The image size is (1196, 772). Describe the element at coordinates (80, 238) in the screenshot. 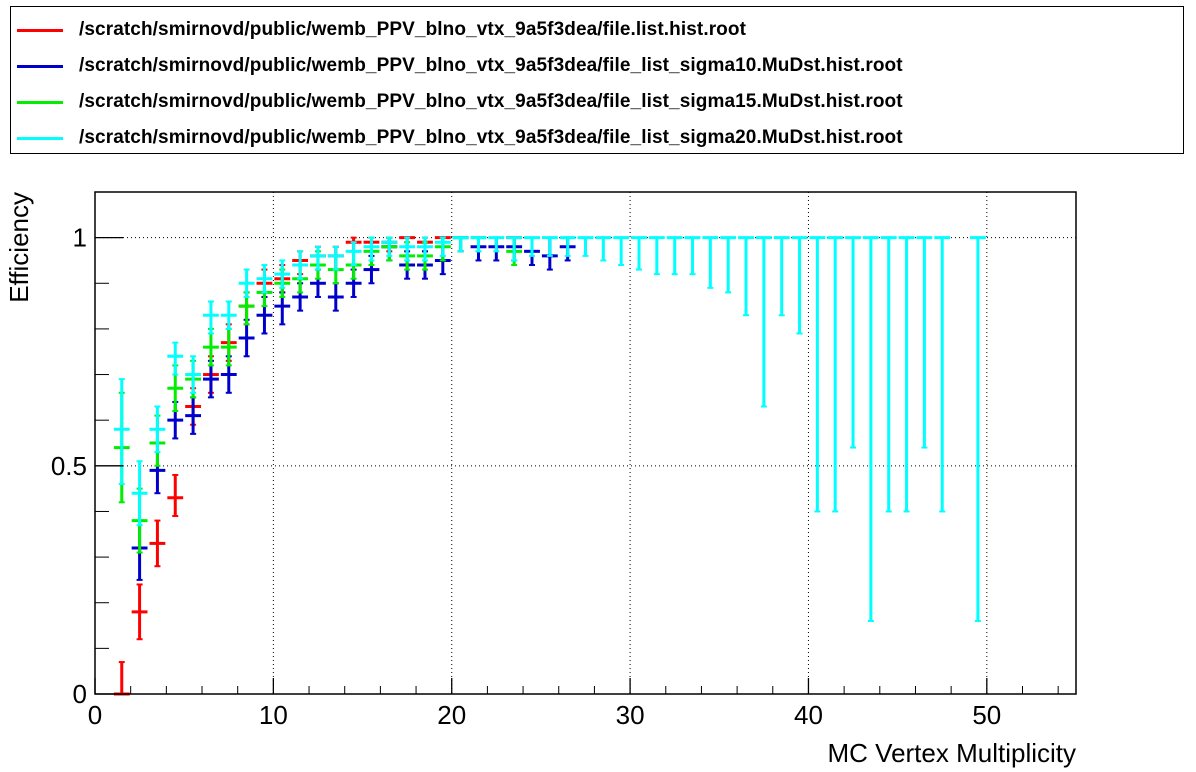

I see `y-tick-label: 1` at that location.